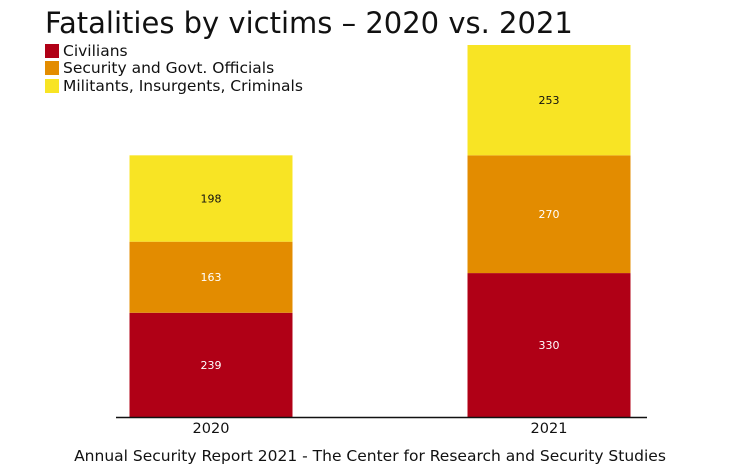 This screenshot has height=476, width=740. Describe the element at coordinates (211, 429) in the screenshot. I see `x-tick-label-2020: 2020` at that location.